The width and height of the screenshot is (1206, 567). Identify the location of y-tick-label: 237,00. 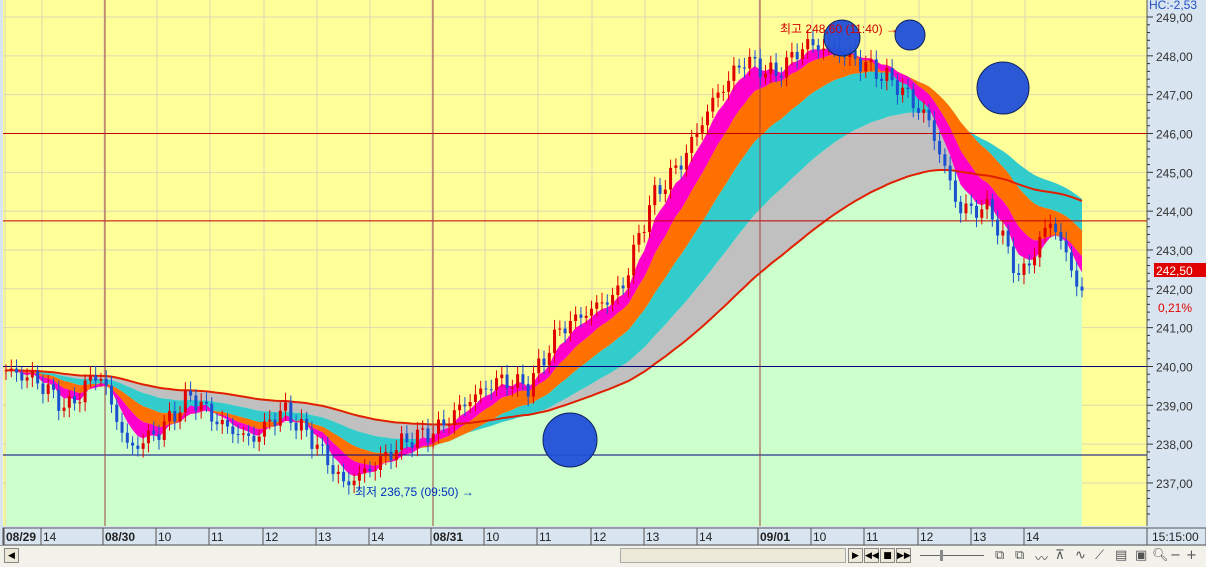
(1174, 484).